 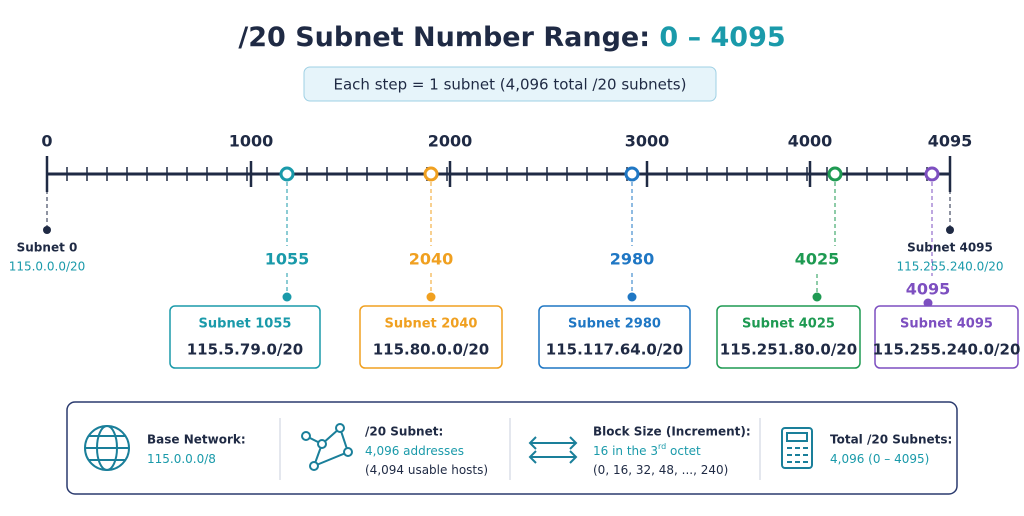 I want to click on superscript: rd, so click(x=662, y=446).